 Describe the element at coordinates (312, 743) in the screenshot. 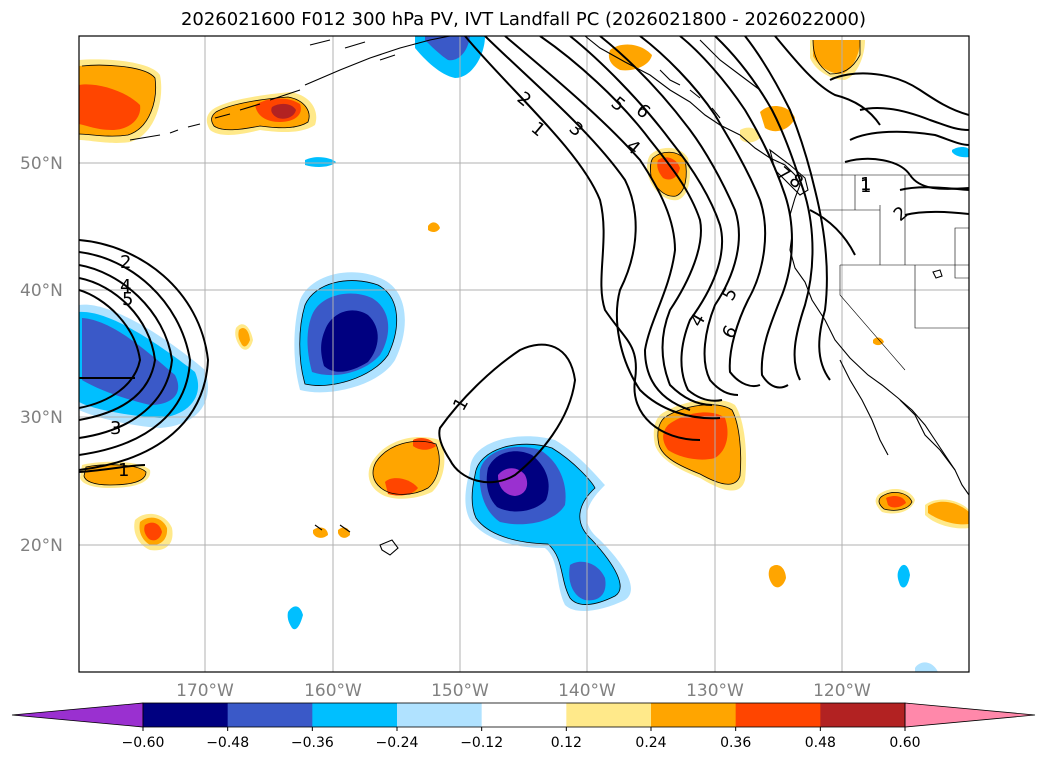

I see `colorbar-tick-label: −0.36` at that location.